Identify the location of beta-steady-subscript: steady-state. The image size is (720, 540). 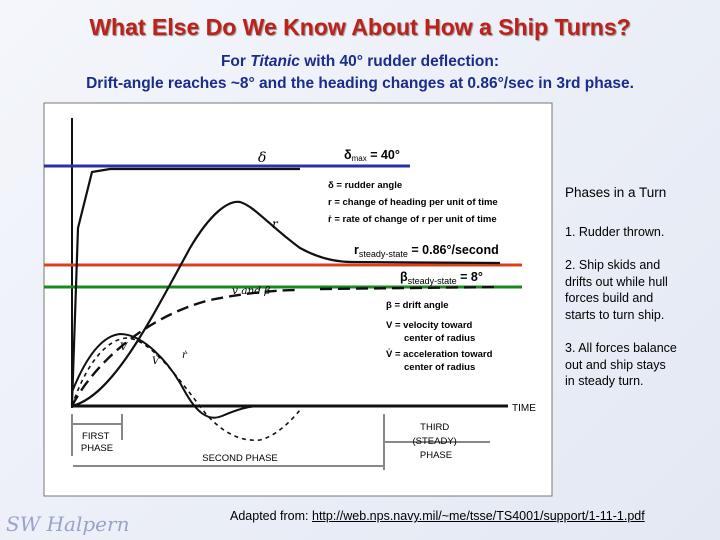
(432, 281).